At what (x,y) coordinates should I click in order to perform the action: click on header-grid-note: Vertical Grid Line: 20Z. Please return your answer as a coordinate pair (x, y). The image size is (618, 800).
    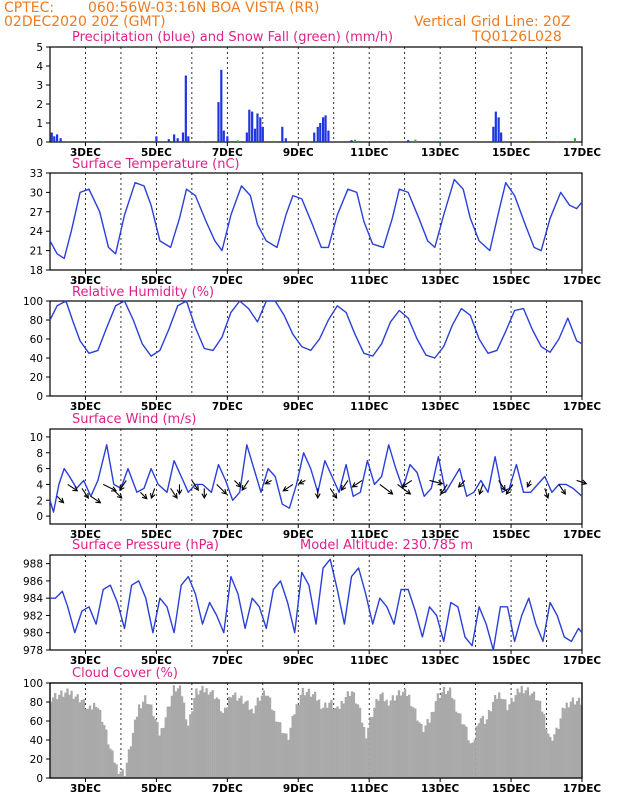
    Looking at the image, I should click on (492, 22).